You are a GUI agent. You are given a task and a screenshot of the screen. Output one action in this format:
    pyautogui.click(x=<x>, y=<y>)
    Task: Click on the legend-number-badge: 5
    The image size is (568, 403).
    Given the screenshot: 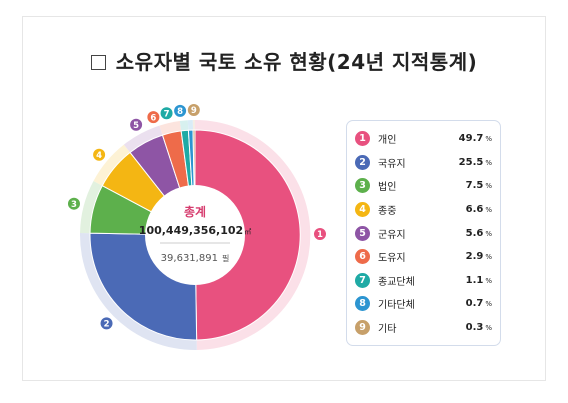 What is the action you would take?
    pyautogui.click(x=362, y=233)
    